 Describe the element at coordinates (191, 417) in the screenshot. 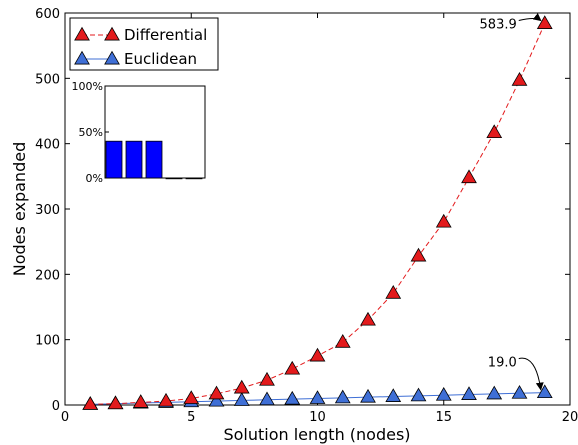

I see `x-tick-label: 5` at that location.